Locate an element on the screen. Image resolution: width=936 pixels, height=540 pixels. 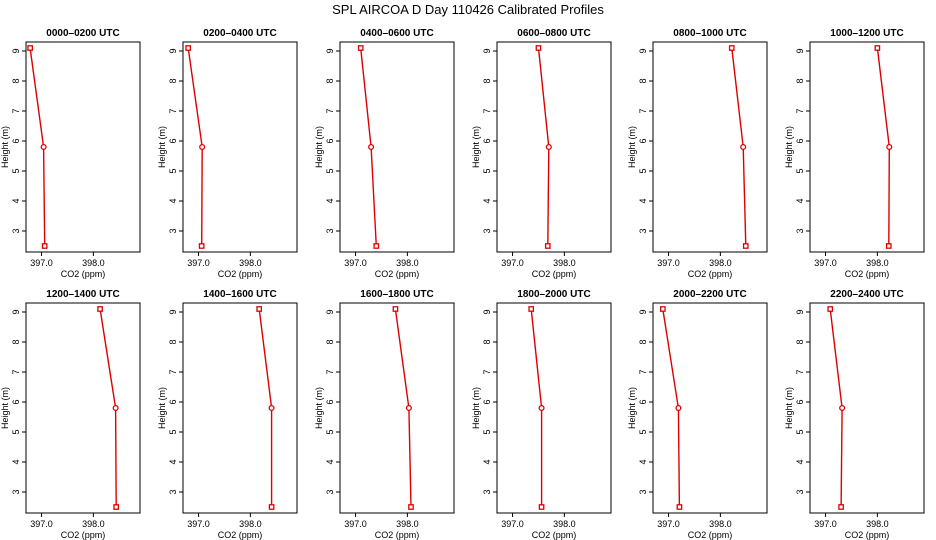
panel-title: 2200–2400 UTC is located at coordinates (866, 294).